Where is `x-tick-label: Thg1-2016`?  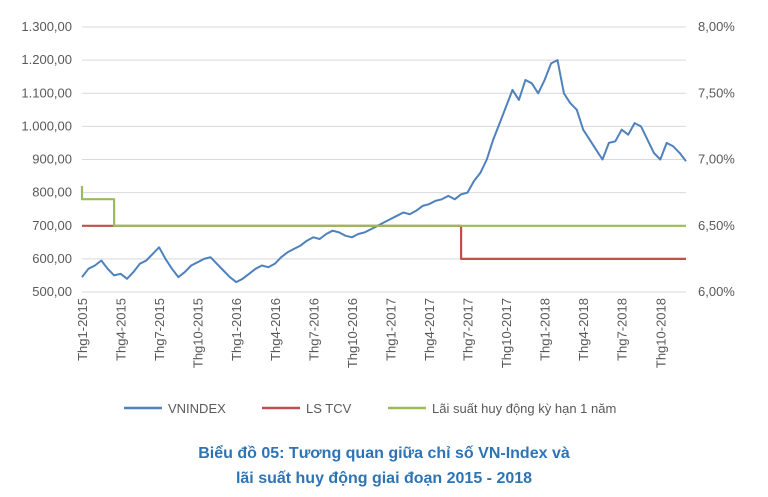 x-tick-label: Thg1-2016 is located at coordinates (236, 329).